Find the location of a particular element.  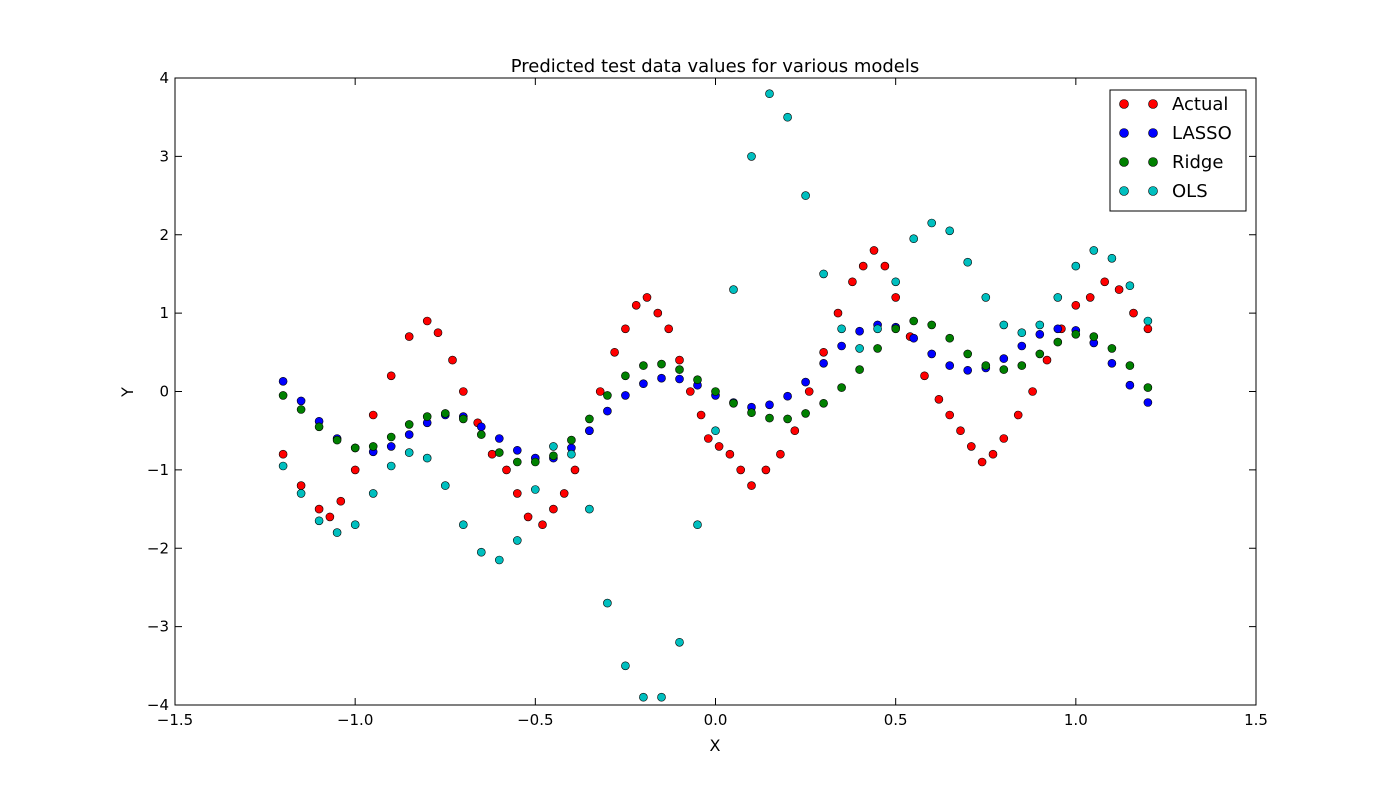

series-ridge is located at coordinates (715, 391).